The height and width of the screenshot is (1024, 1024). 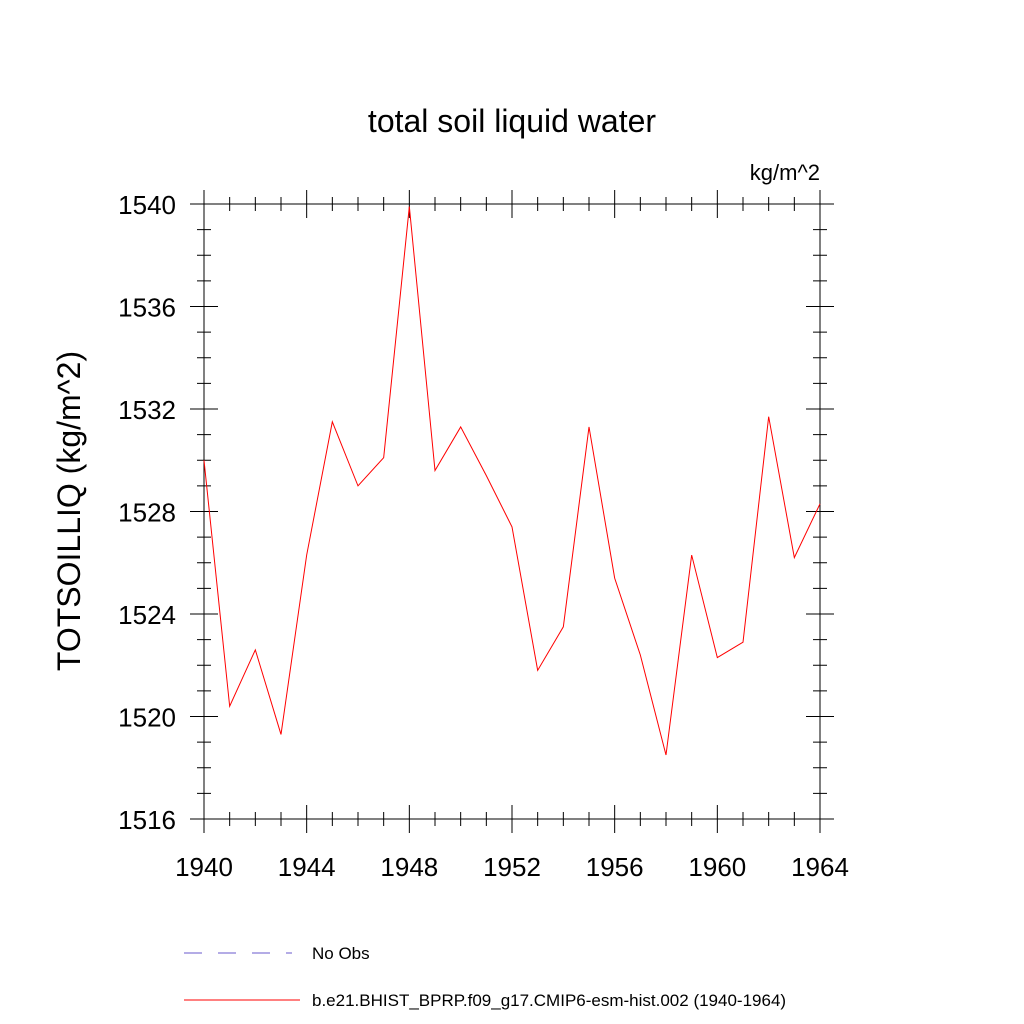 I want to click on y-tick-label: 1536, so click(x=147, y=308).